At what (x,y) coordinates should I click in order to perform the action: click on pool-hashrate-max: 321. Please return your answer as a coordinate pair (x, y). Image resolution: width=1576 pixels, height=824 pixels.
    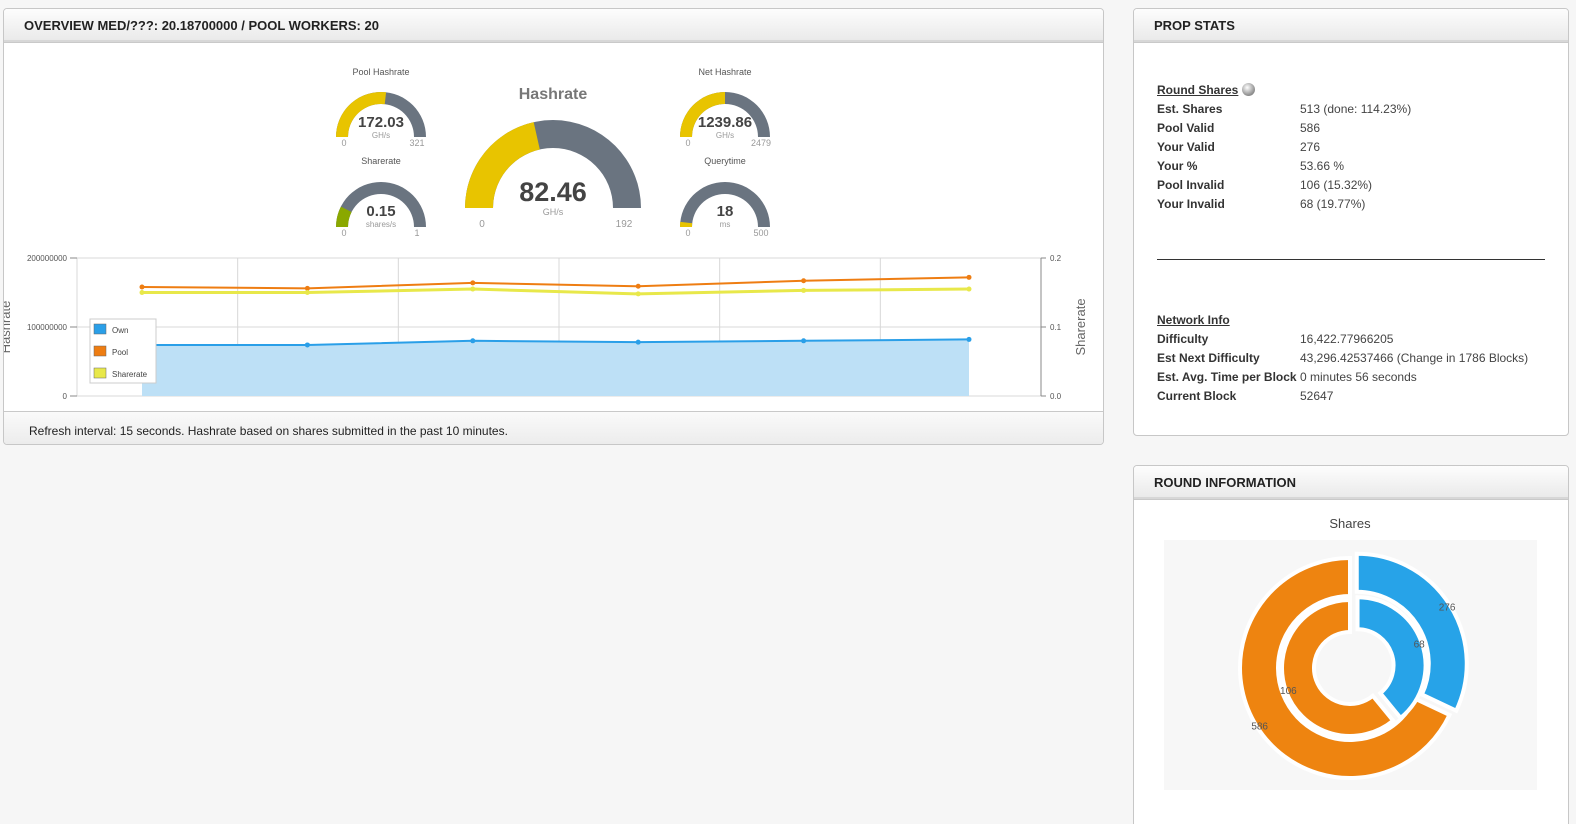
    Looking at the image, I should click on (416, 143).